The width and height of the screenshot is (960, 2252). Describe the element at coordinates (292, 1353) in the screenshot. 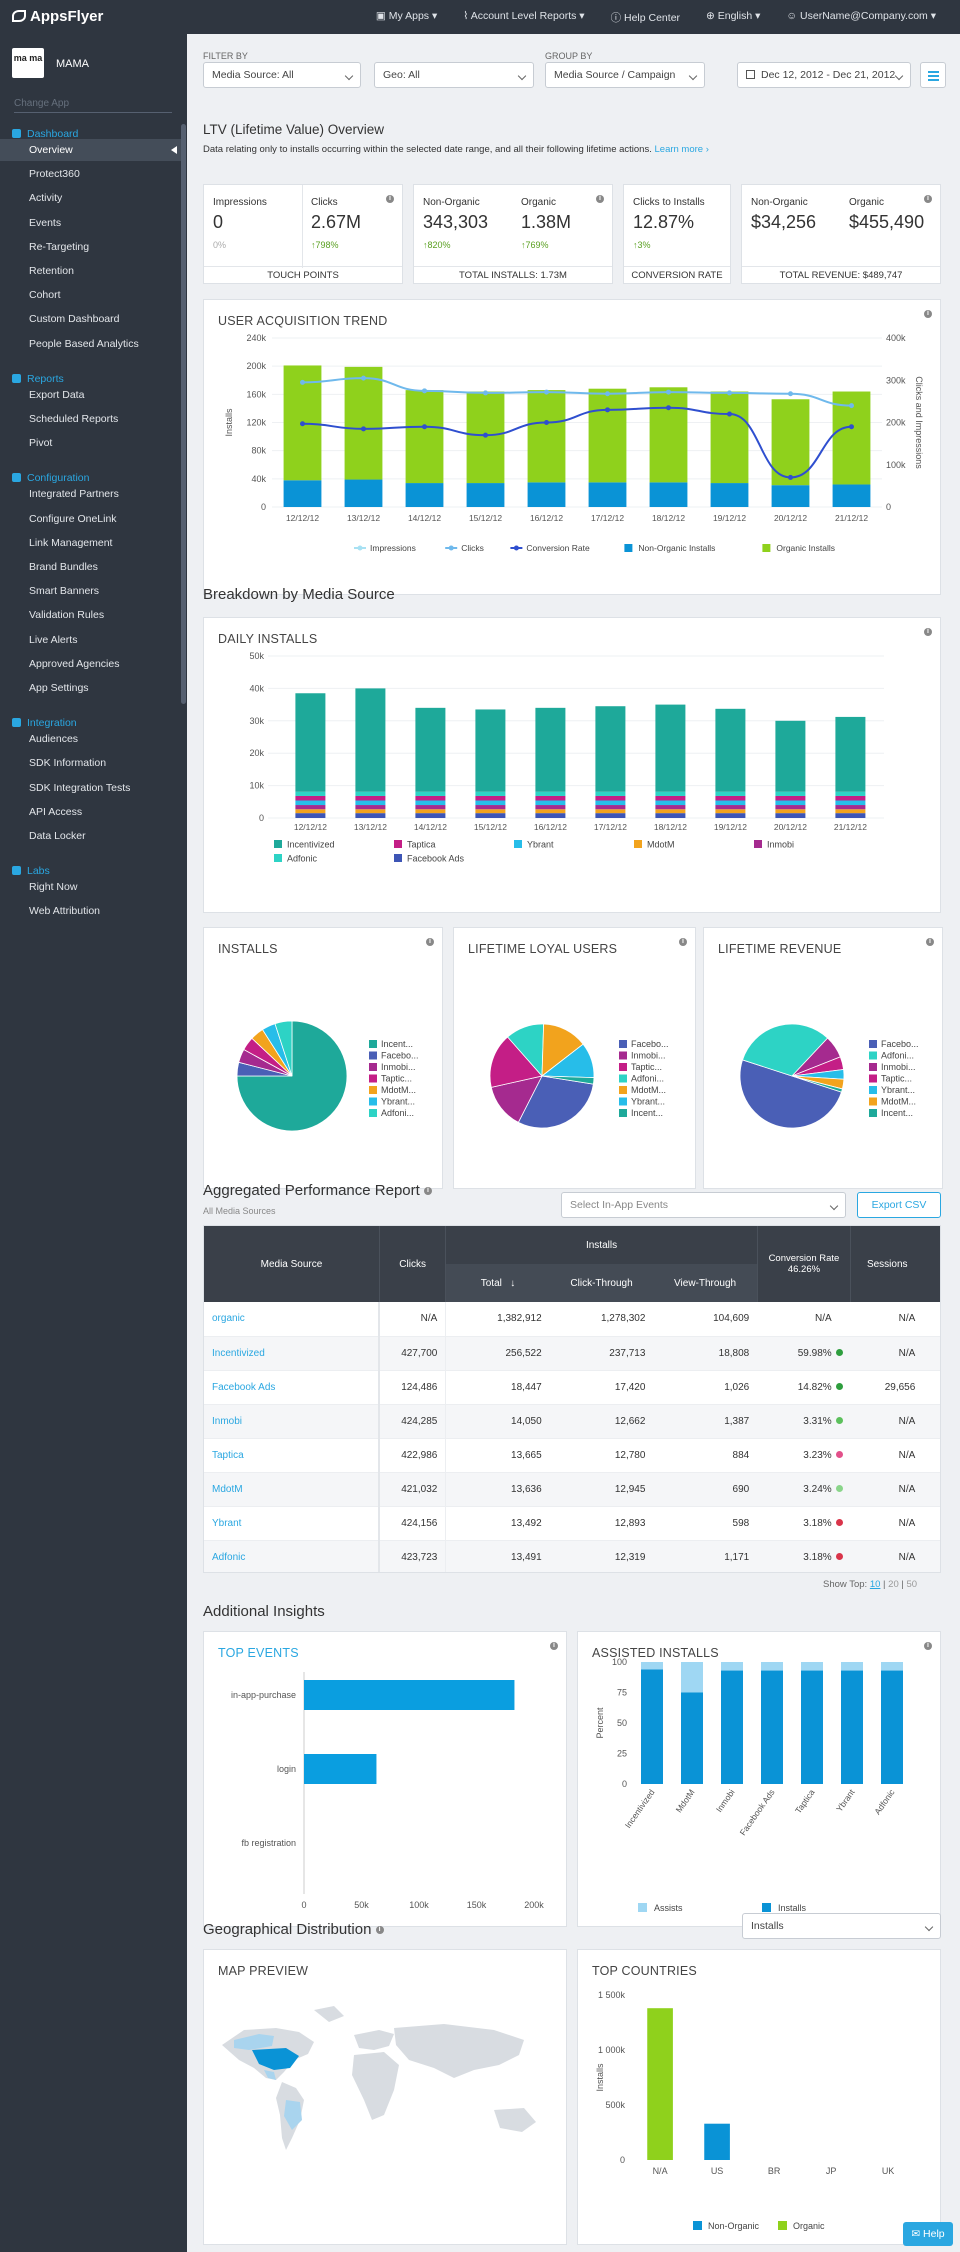

I see `cell-source: Incentivized` at that location.